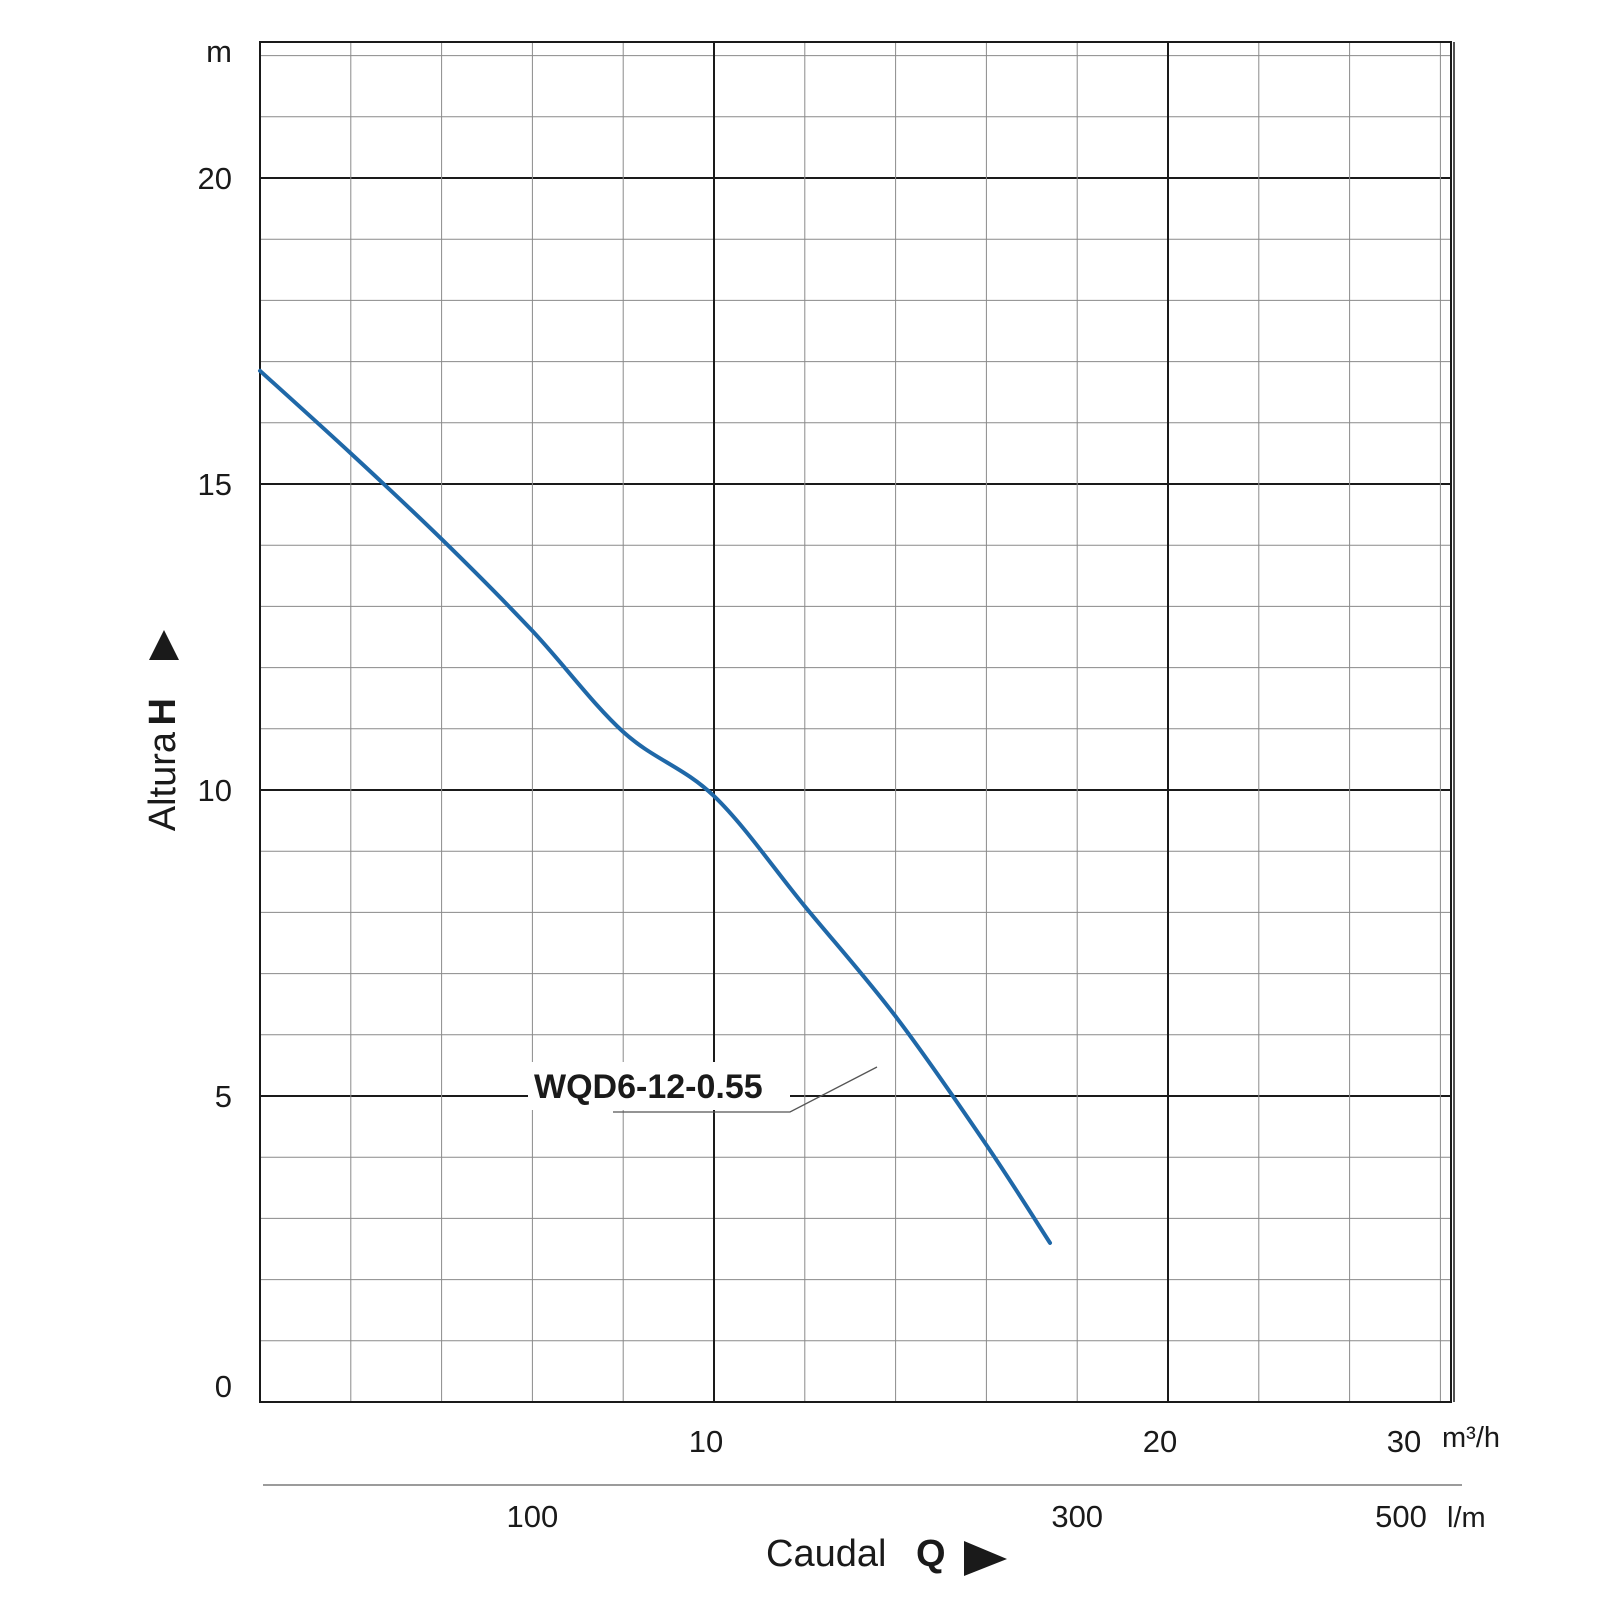 The height and width of the screenshot is (1600, 1600). I want to click on x-axis-symbol: Q, so click(931, 1554).